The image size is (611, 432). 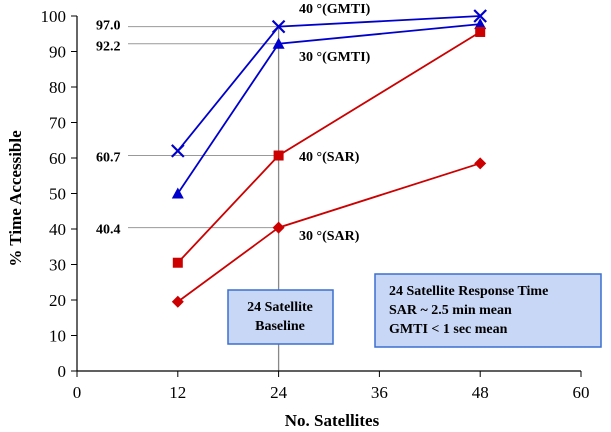 What do you see at coordinates (335, 9) in the screenshot?
I see `series-label: 40 °(GMTI)` at bounding box center [335, 9].